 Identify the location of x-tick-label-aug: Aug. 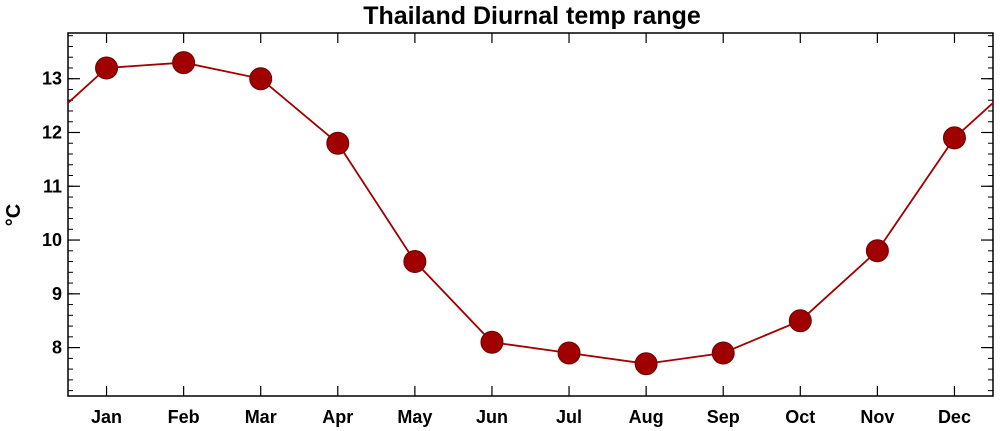
(646, 417).